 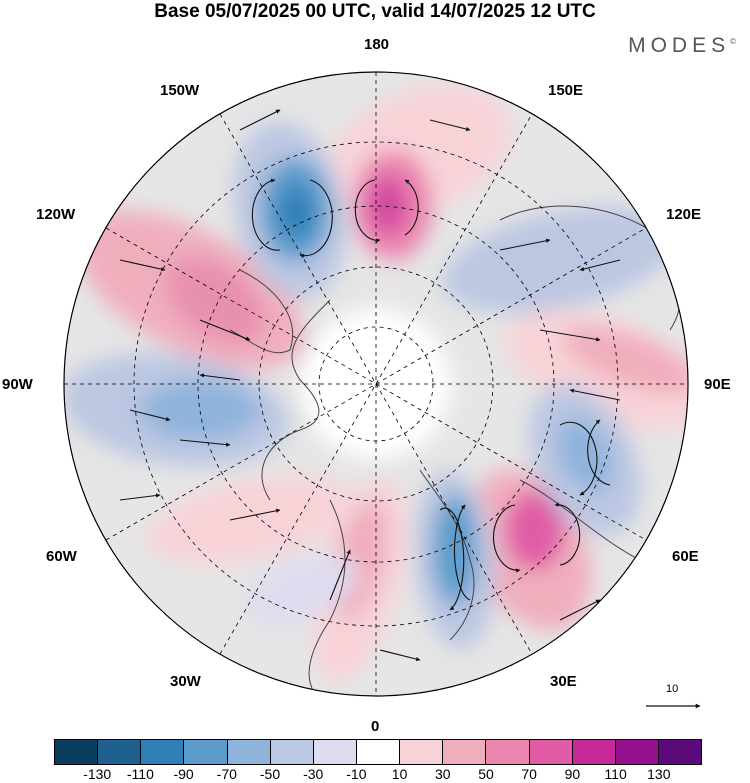 I want to click on anomaly-negative-northeast, so click(x=560, y=260).